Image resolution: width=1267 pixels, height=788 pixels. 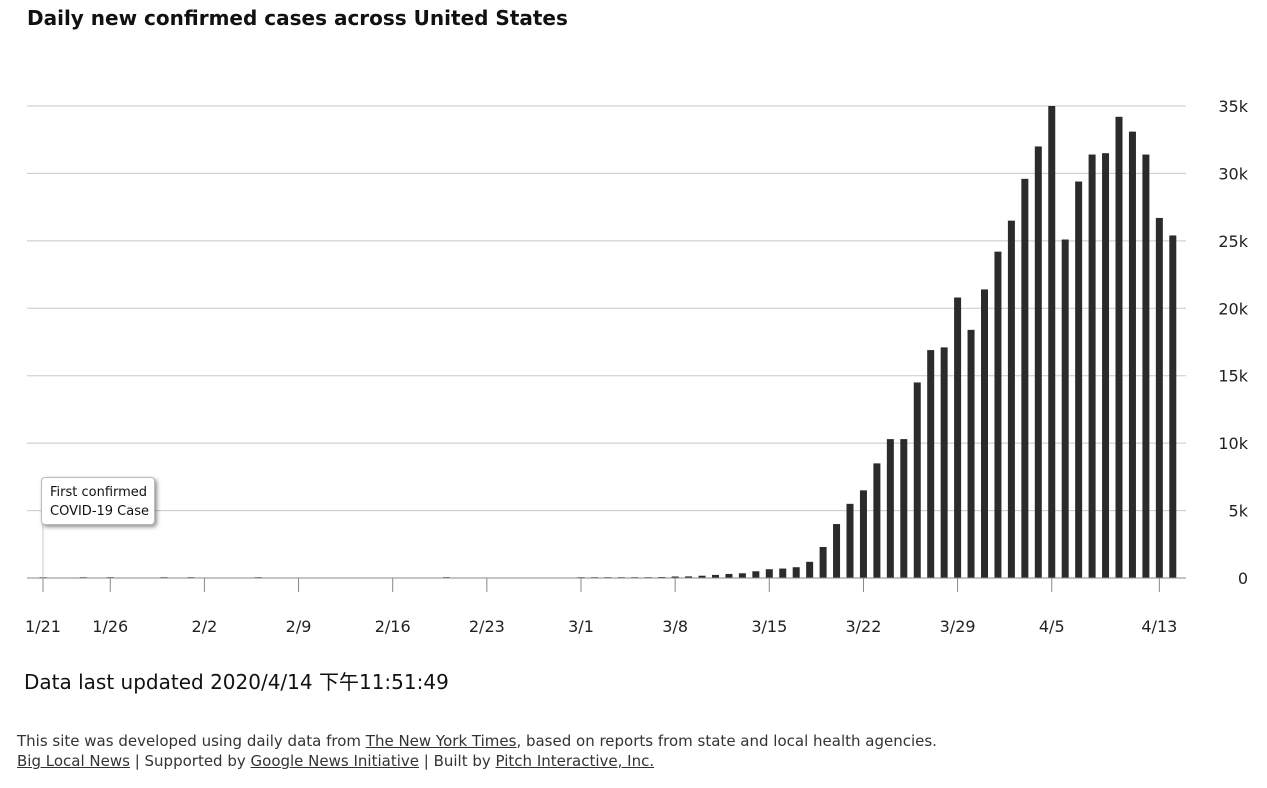 I want to click on y-tick-label: 5k, so click(x=1239, y=511).